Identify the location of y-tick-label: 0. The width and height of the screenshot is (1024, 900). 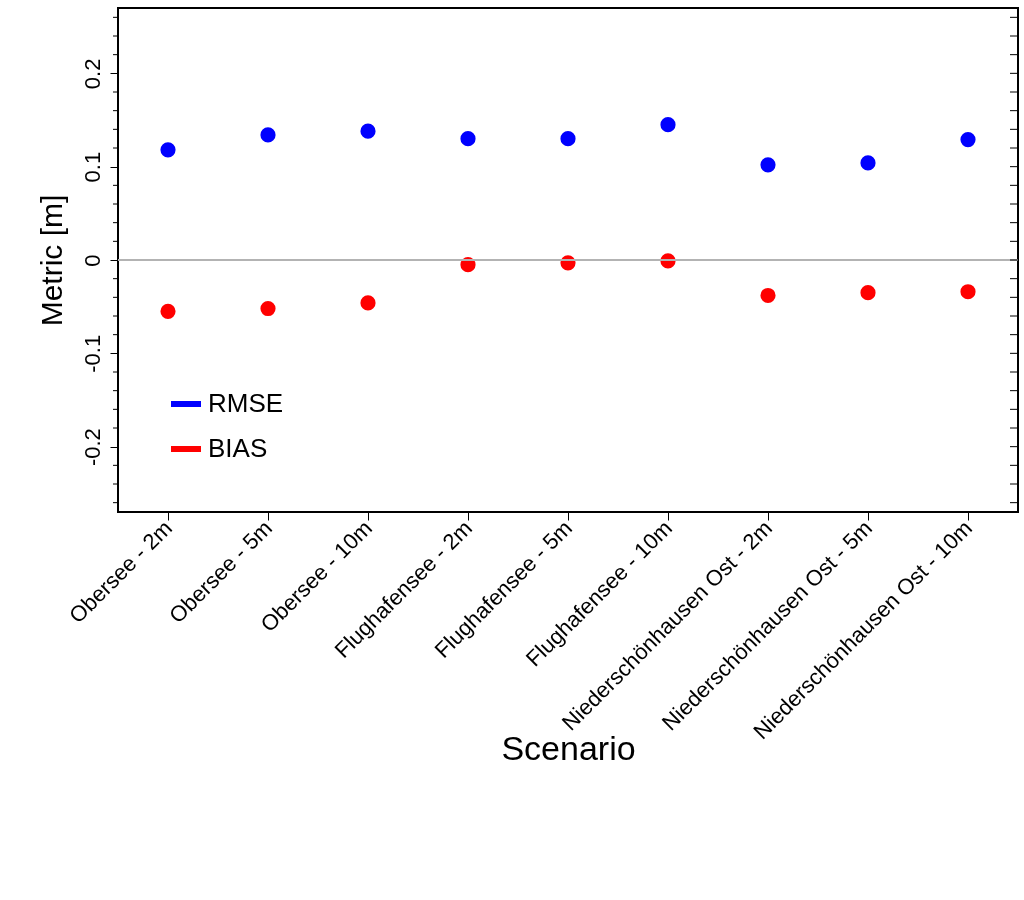
(92, 260).